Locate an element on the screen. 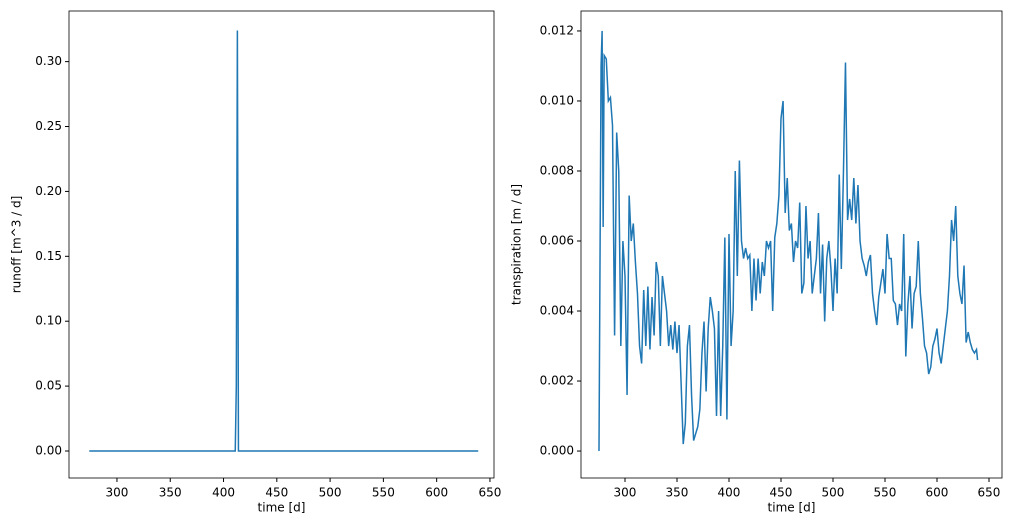 The image size is (1015, 525). y-tick-label: 0.20 is located at coordinates (48, 191).